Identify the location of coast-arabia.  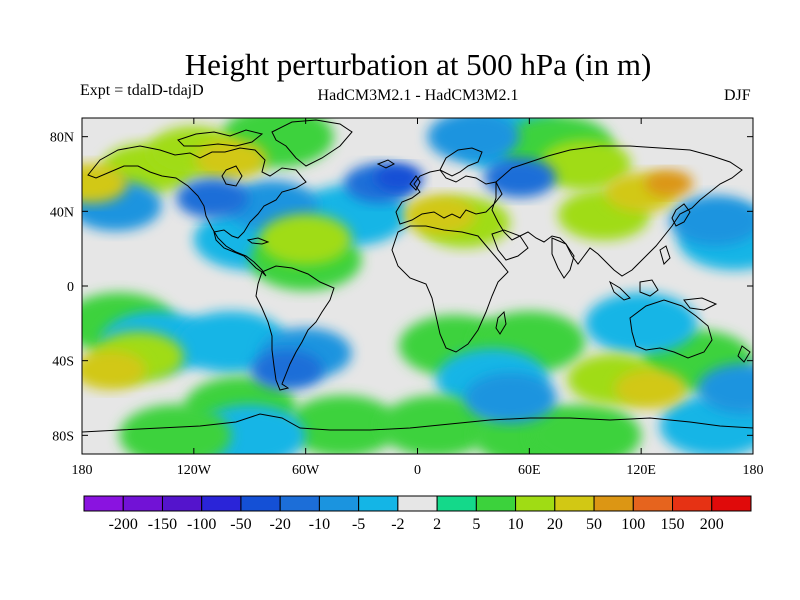
(510, 245).